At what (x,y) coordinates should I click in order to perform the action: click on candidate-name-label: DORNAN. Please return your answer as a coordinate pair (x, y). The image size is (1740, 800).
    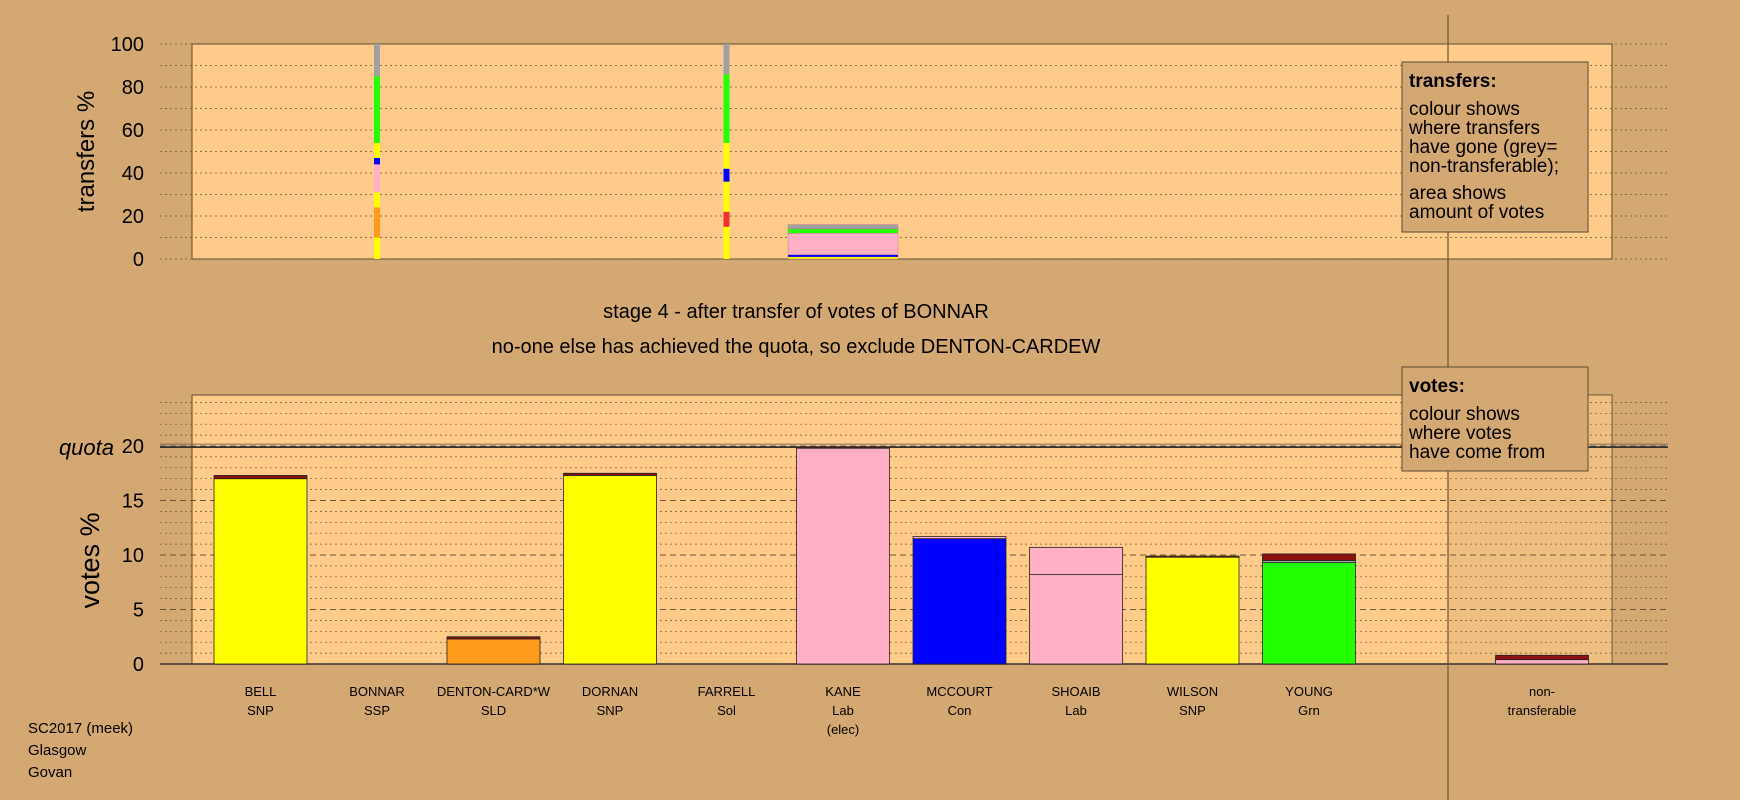
    Looking at the image, I should click on (610, 691).